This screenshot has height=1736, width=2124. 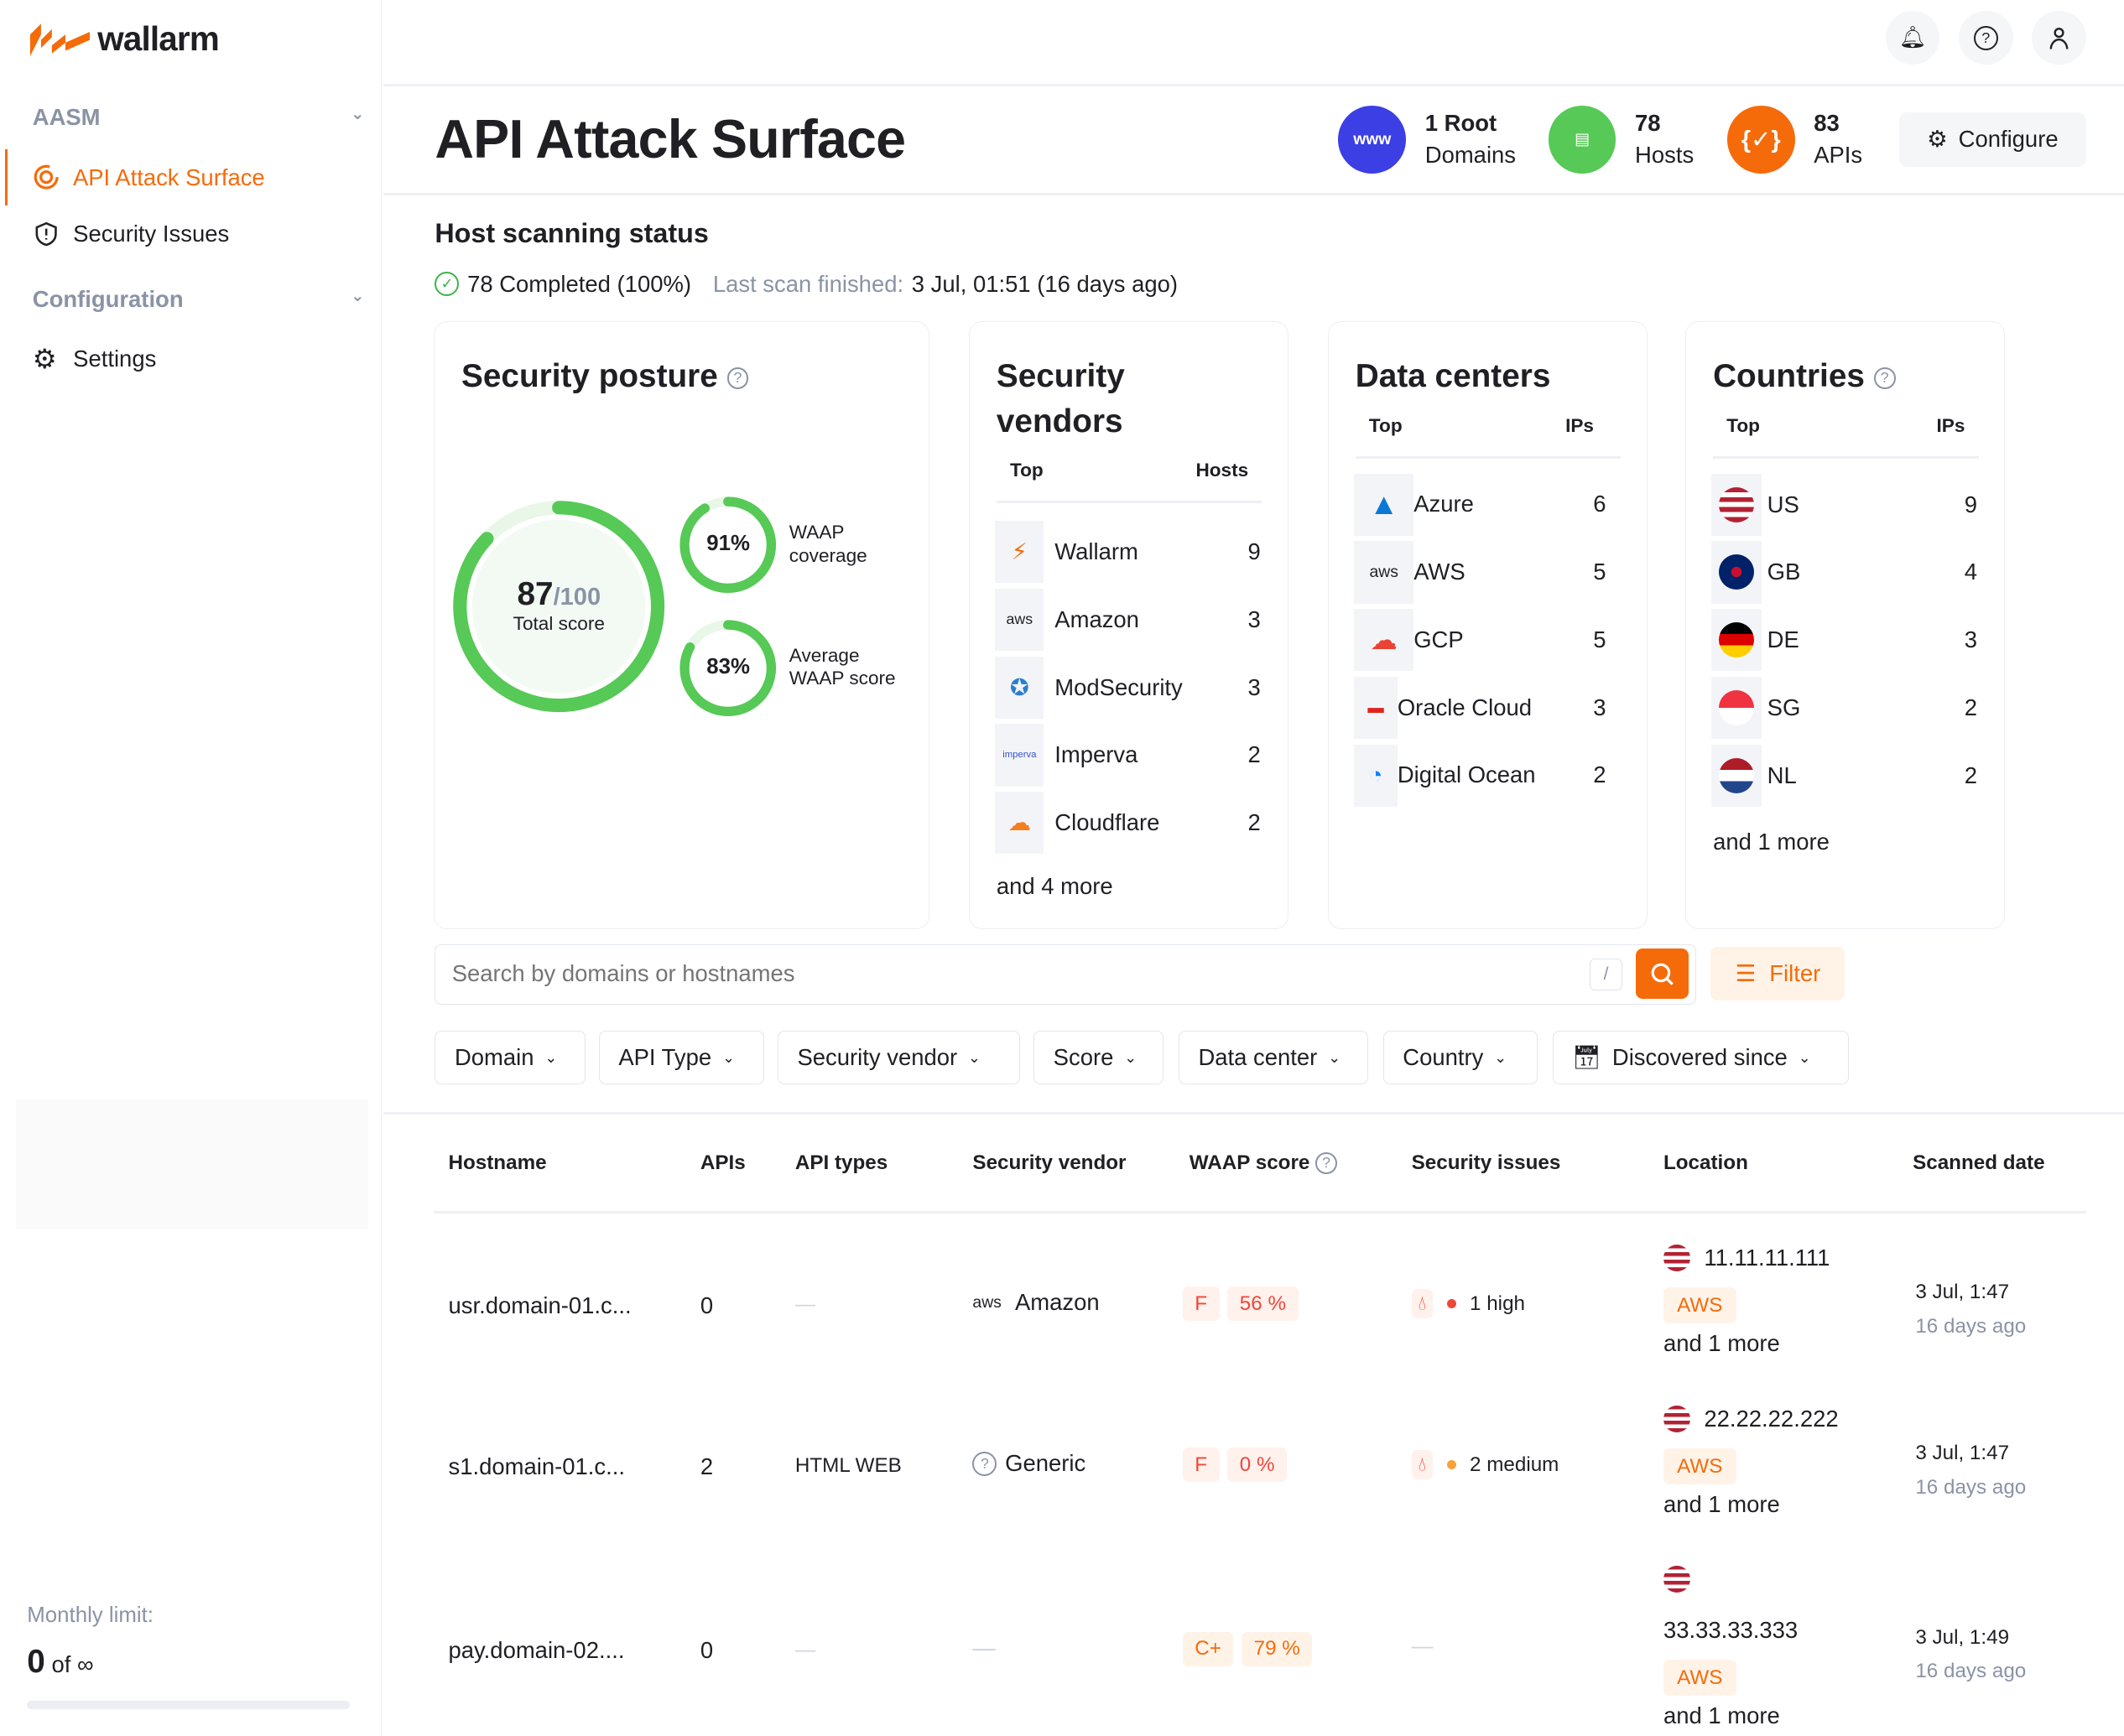 What do you see at coordinates (1844, 504) in the screenshot?
I see `country-item: US 9` at bounding box center [1844, 504].